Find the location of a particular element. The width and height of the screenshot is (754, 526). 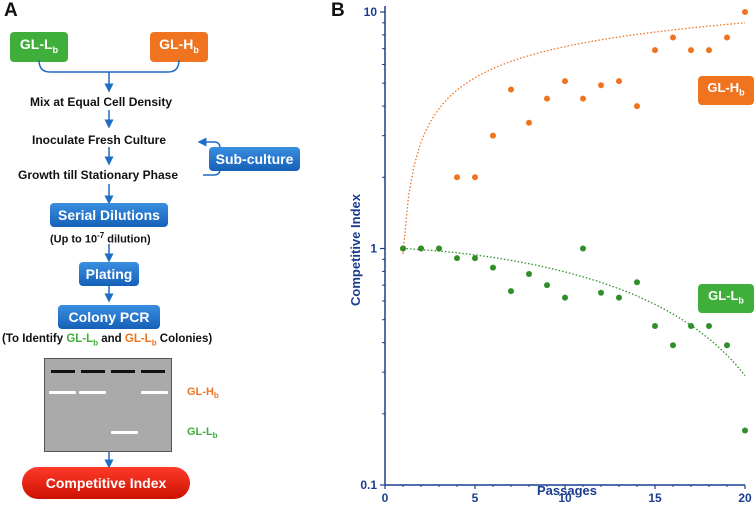

gel-label-gl-hb-sub: b is located at coordinates (216, 396).